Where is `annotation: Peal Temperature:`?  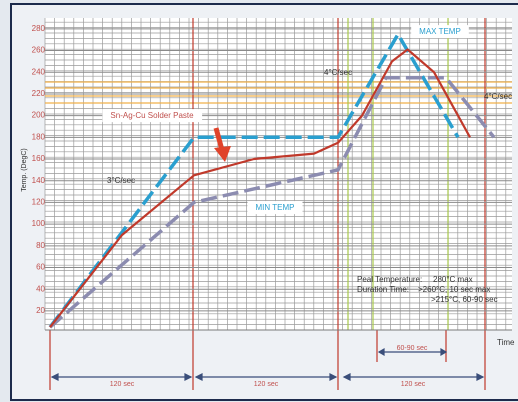
annotation: Peal Temperature: is located at coordinates (389, 279).